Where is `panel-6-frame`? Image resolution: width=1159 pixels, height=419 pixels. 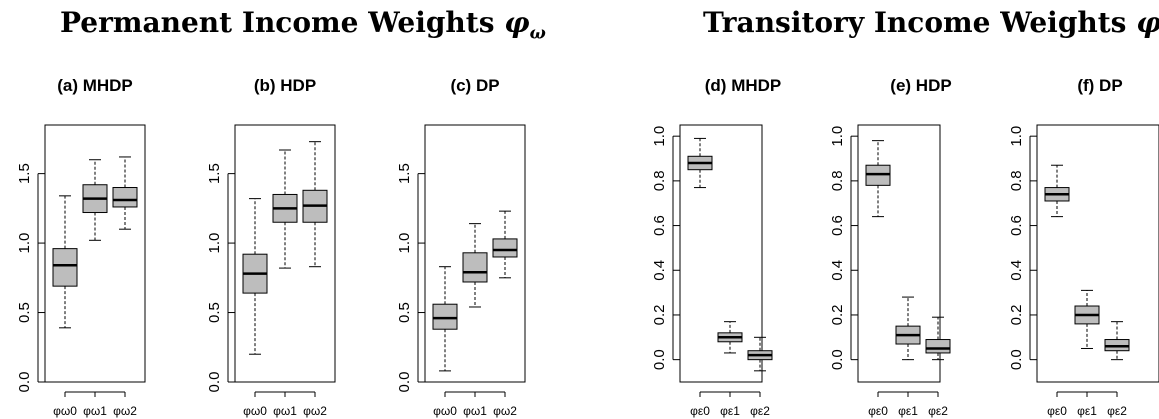
panel-6-frame is located at coordinates (1097, 253).